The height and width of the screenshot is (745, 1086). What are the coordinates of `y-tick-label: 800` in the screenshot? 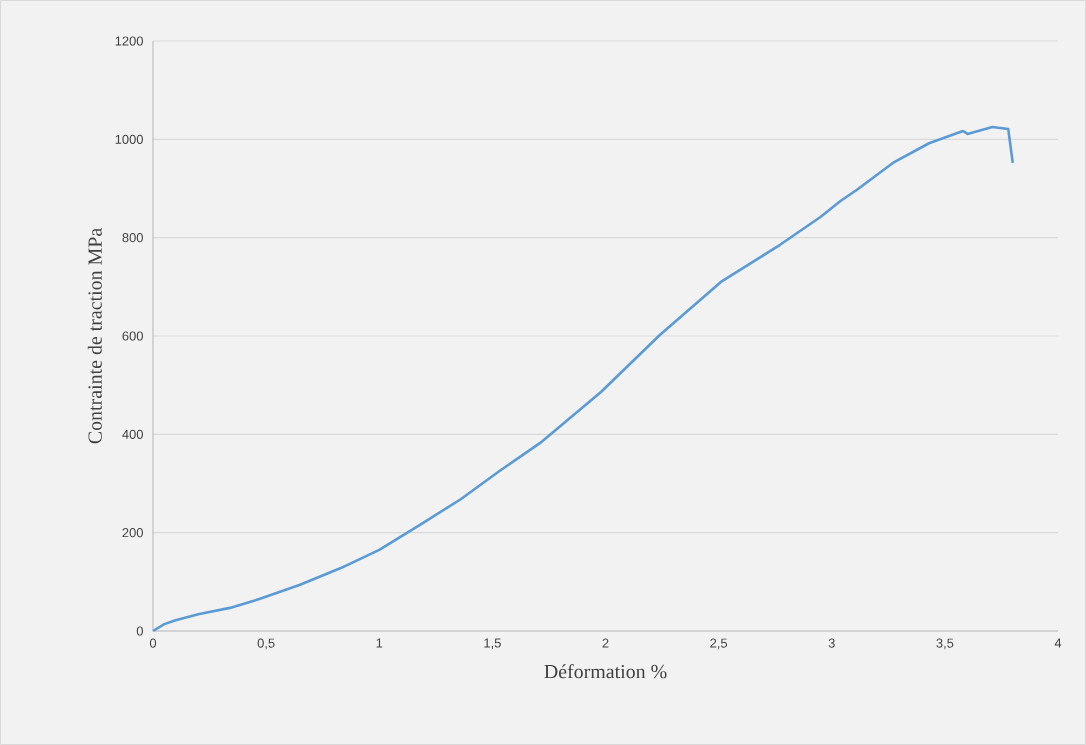 It's located at (132, 238).